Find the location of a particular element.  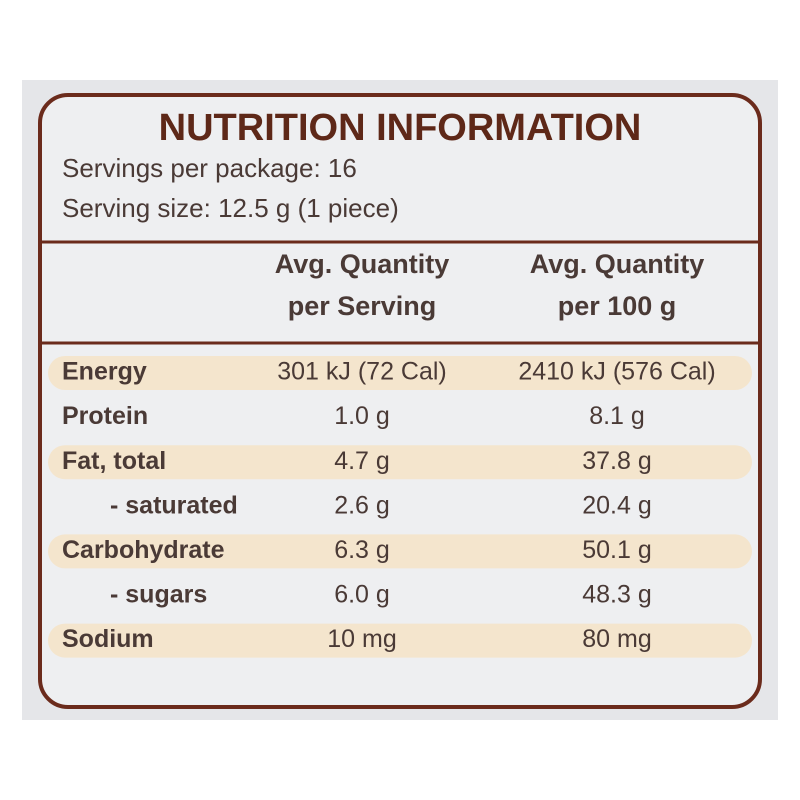

serving-size: Serving size: 12.5 g (1 piece) is located at coordinates (230, 208).